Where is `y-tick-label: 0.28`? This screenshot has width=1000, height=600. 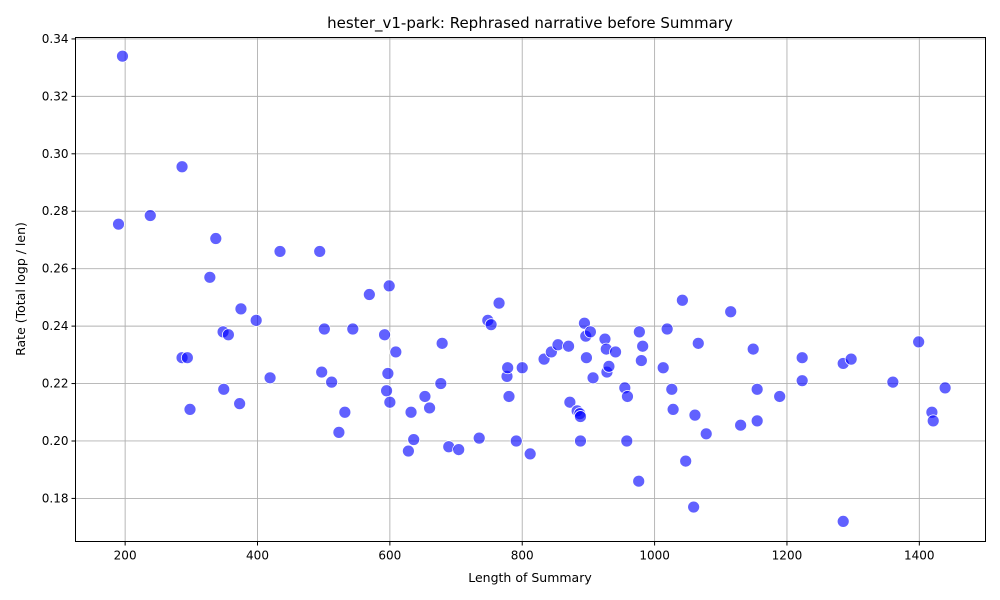 y-tick-label: 0.28 is located at coordinates (55, 211).